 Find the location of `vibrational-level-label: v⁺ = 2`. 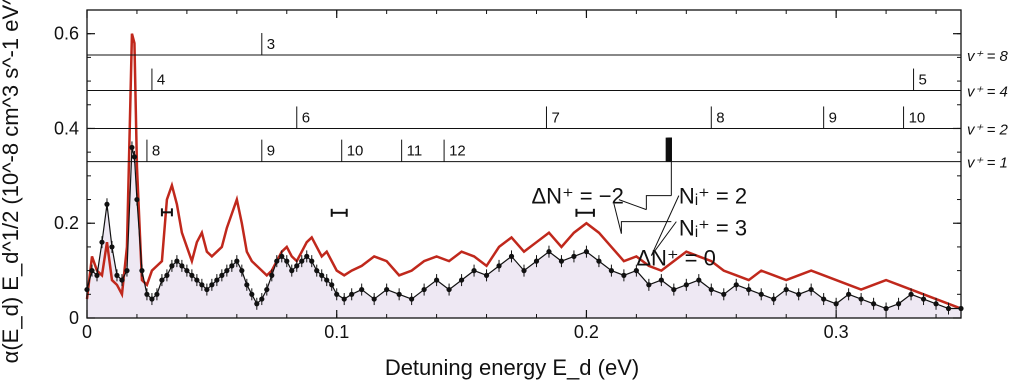

vibrational-level-label: v⁺ = 2 is located at coordinates (988, 129).